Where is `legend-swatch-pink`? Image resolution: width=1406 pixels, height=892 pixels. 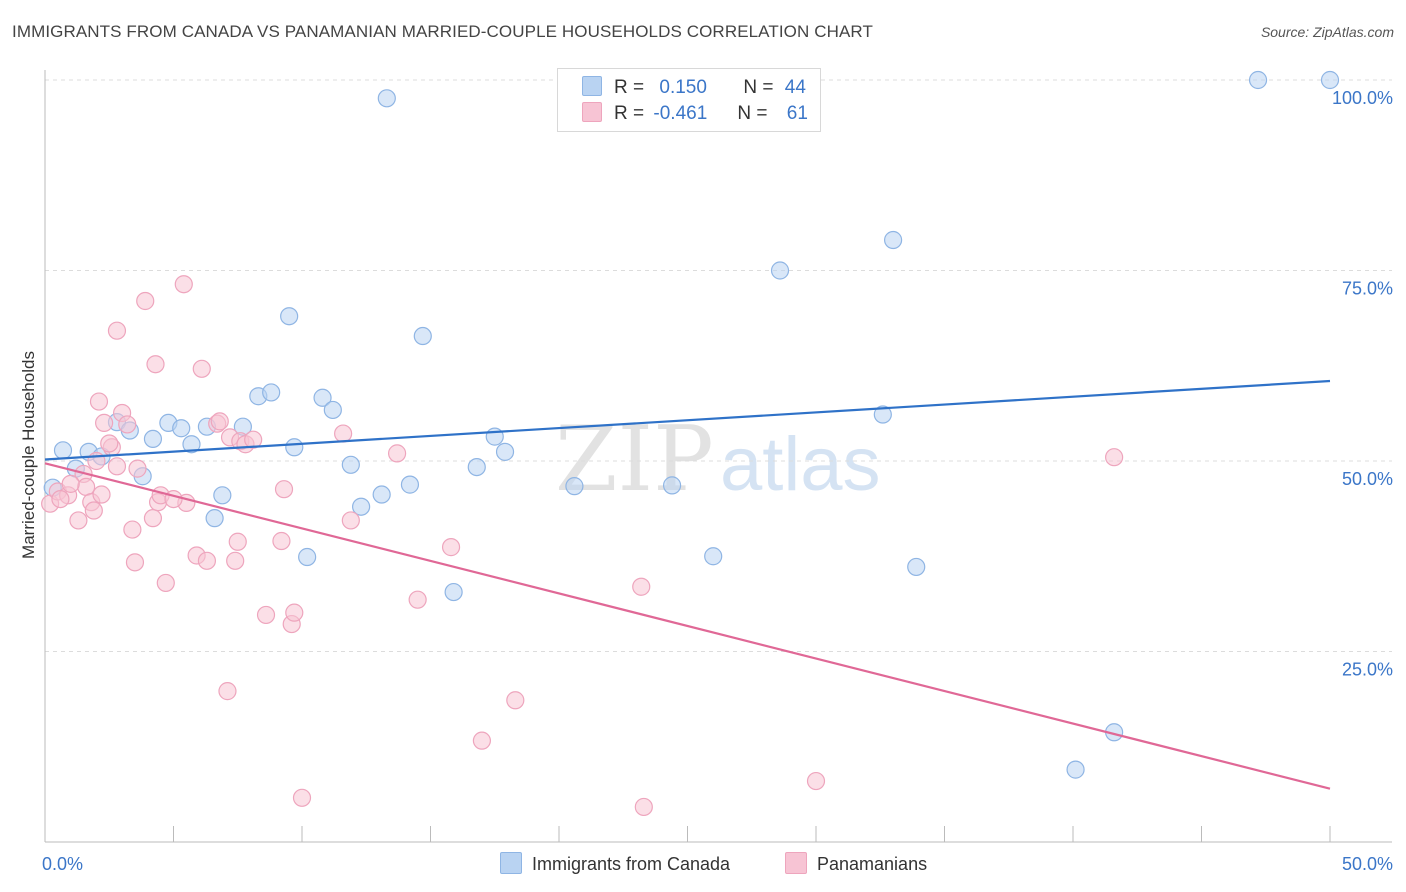
legend-swatch-pink is located at coordinates (592, 112).